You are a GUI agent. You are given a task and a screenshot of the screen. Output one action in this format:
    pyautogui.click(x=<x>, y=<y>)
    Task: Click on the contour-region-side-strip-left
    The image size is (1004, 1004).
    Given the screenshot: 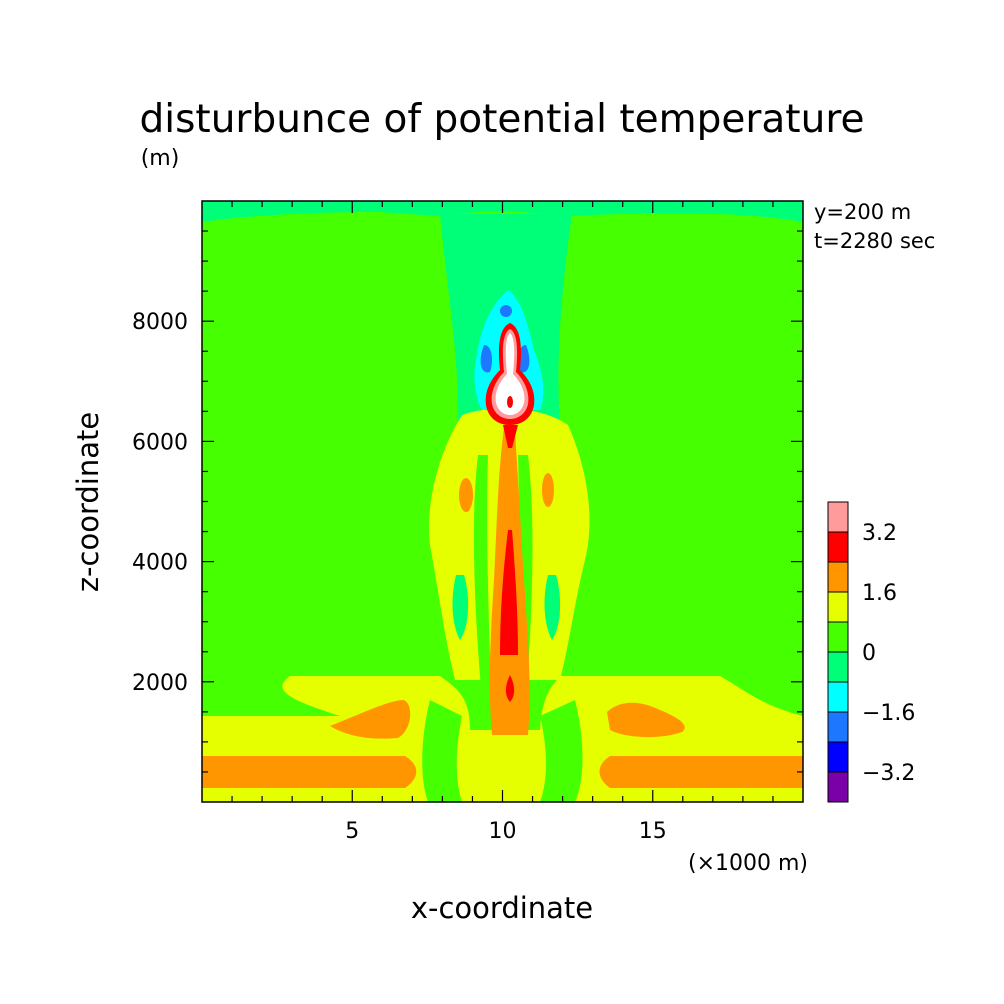 What is the action you would take?
    pyautogui.click(x=482, y=577)
    